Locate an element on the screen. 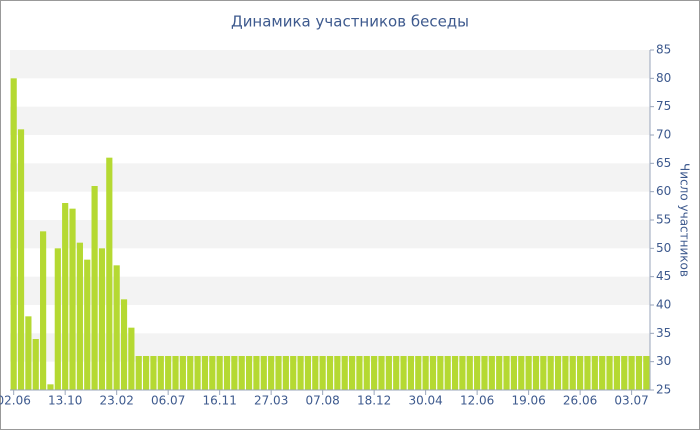 The image size is (700, 430). chart-title: Динамика участников беседы is located at coordinates (350, 22).